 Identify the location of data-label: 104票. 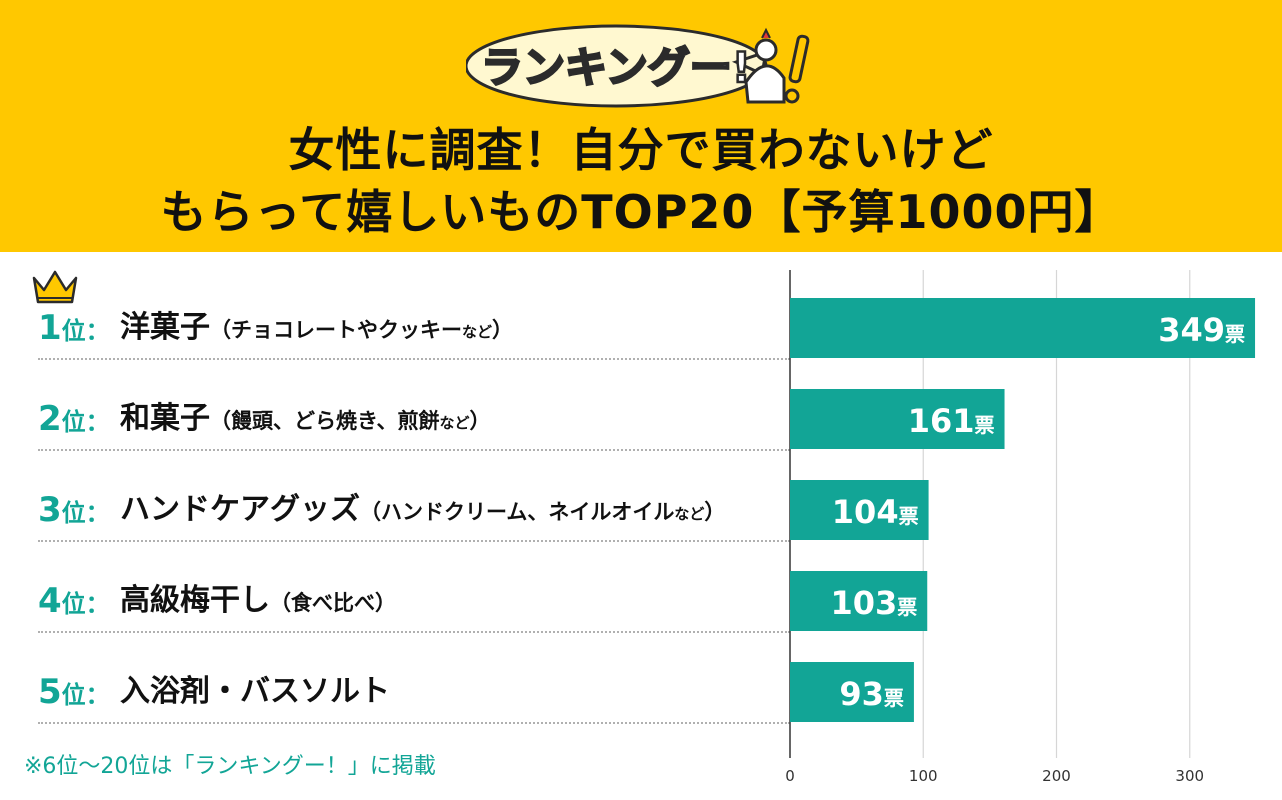
(875, 512).